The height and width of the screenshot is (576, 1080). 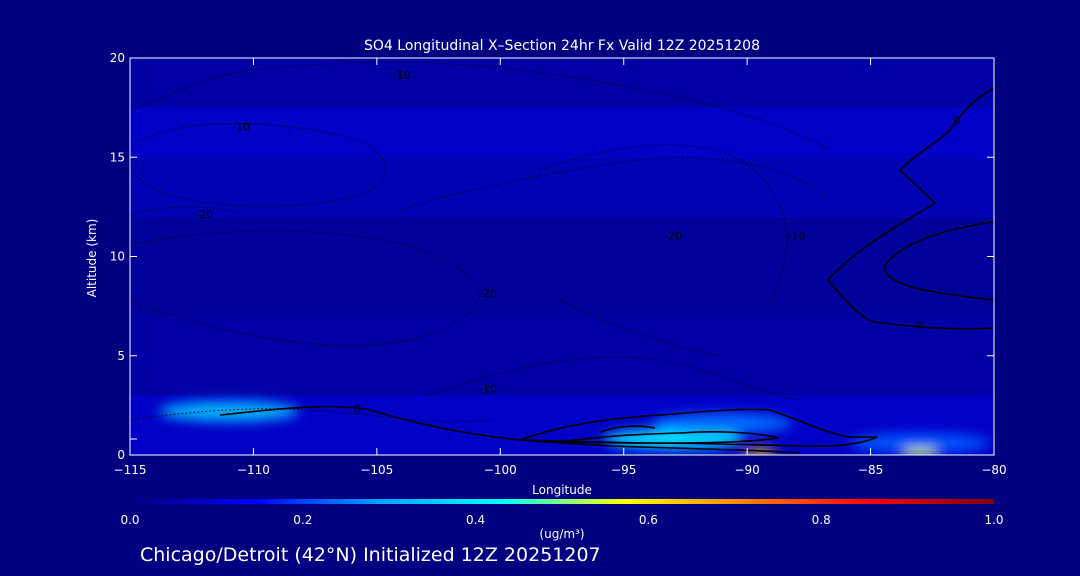 What do you see at coordinates (130, 470) in the screenshot?
I see `x-tick-label: −115` at bounding box center [130, 470].